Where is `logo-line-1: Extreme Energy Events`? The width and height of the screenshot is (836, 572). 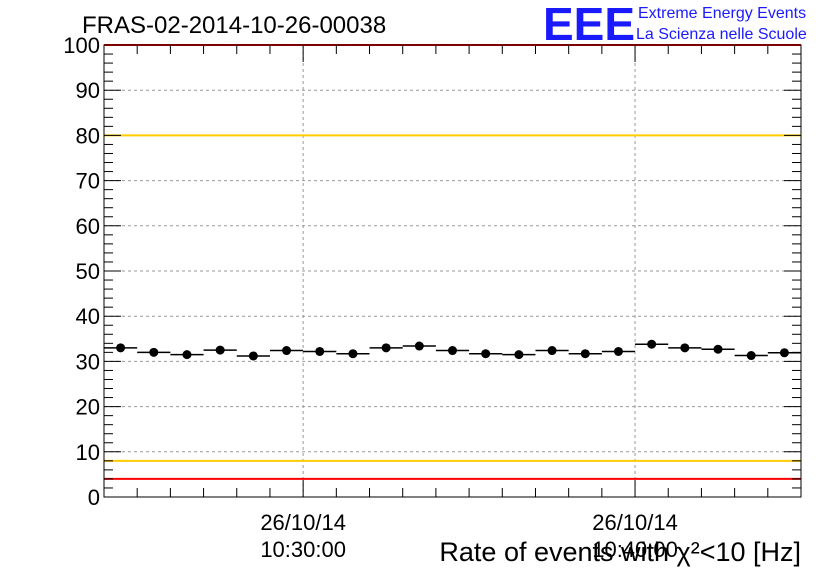
logo-line-1: Extreme Energy Events is located at coordinates (722, 13).